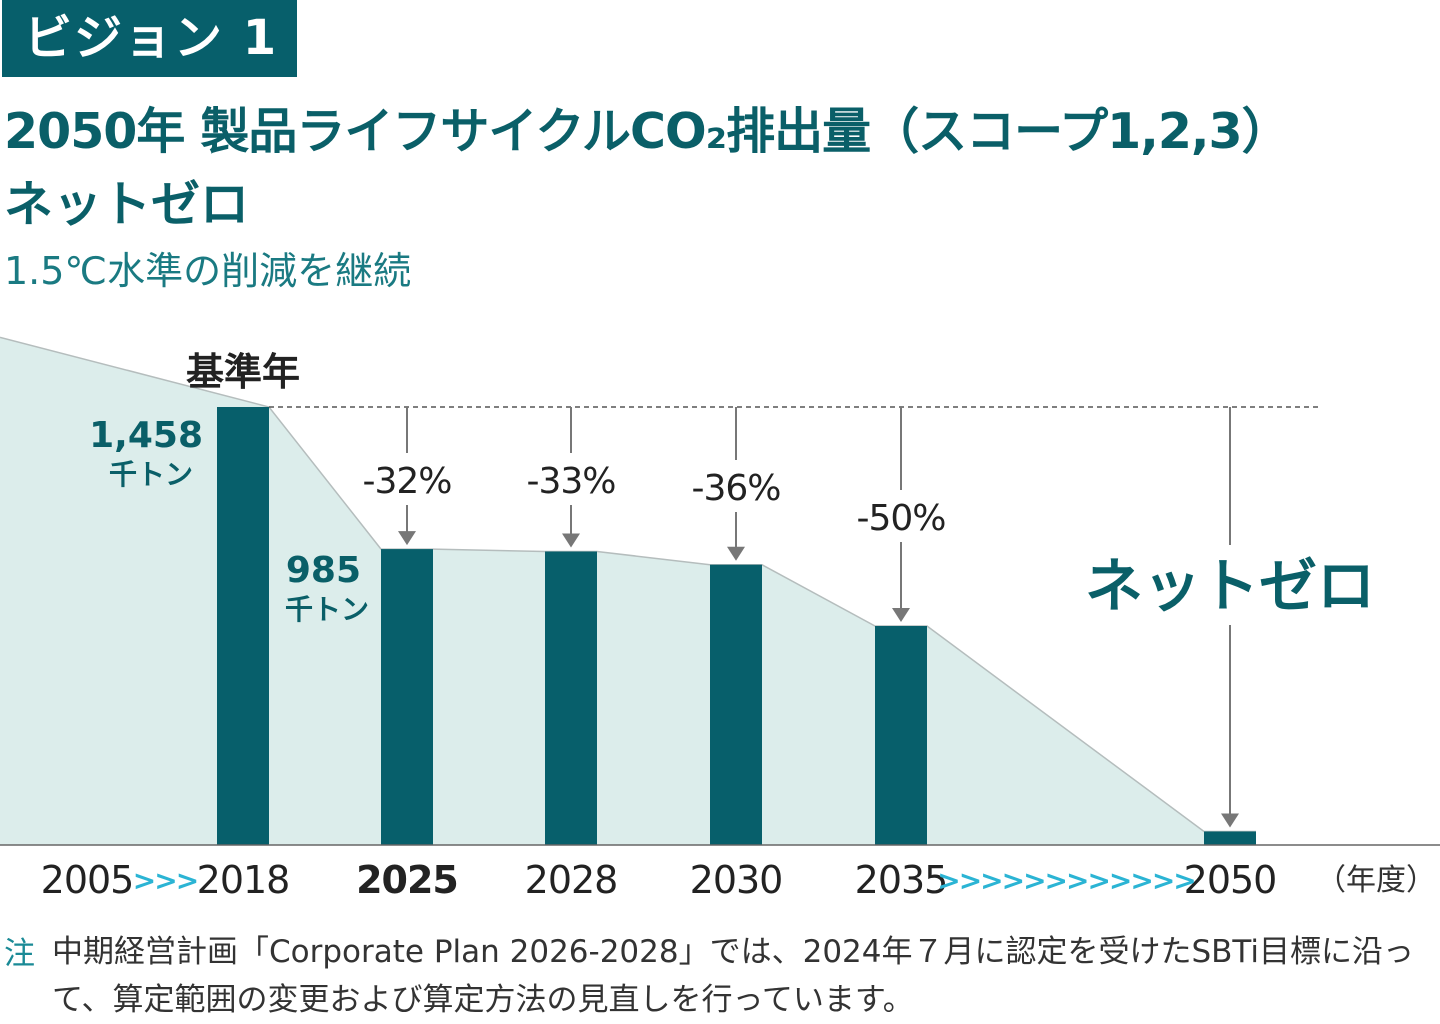  What do you see at coordinates (571, 540) in the screenshot?
I see `arrow-head-2028` at bounding box center [571, 540].